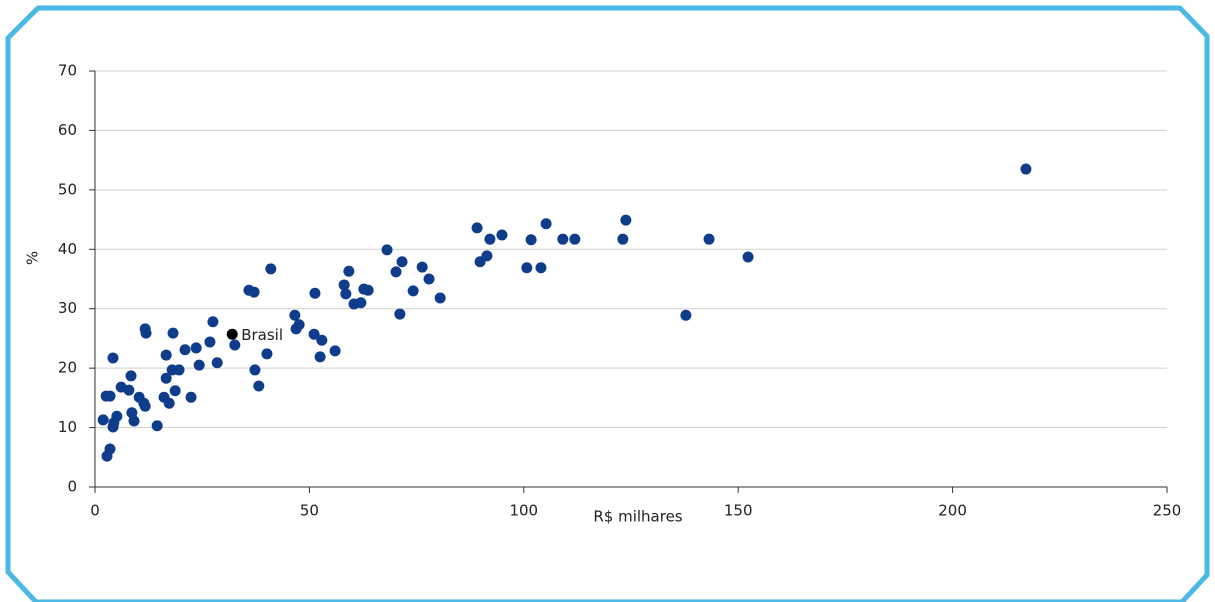 This screenshot has width=1215, height=602. Describe the element at coordinates (67, 71) in the screenshot. I see `y-tick-label: 70` at that location.